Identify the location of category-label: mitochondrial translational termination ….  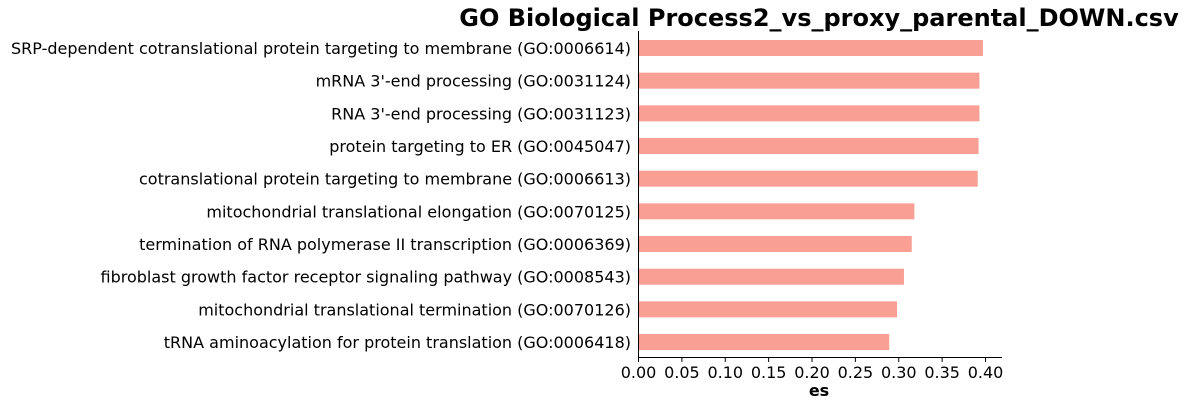
(414, 309).